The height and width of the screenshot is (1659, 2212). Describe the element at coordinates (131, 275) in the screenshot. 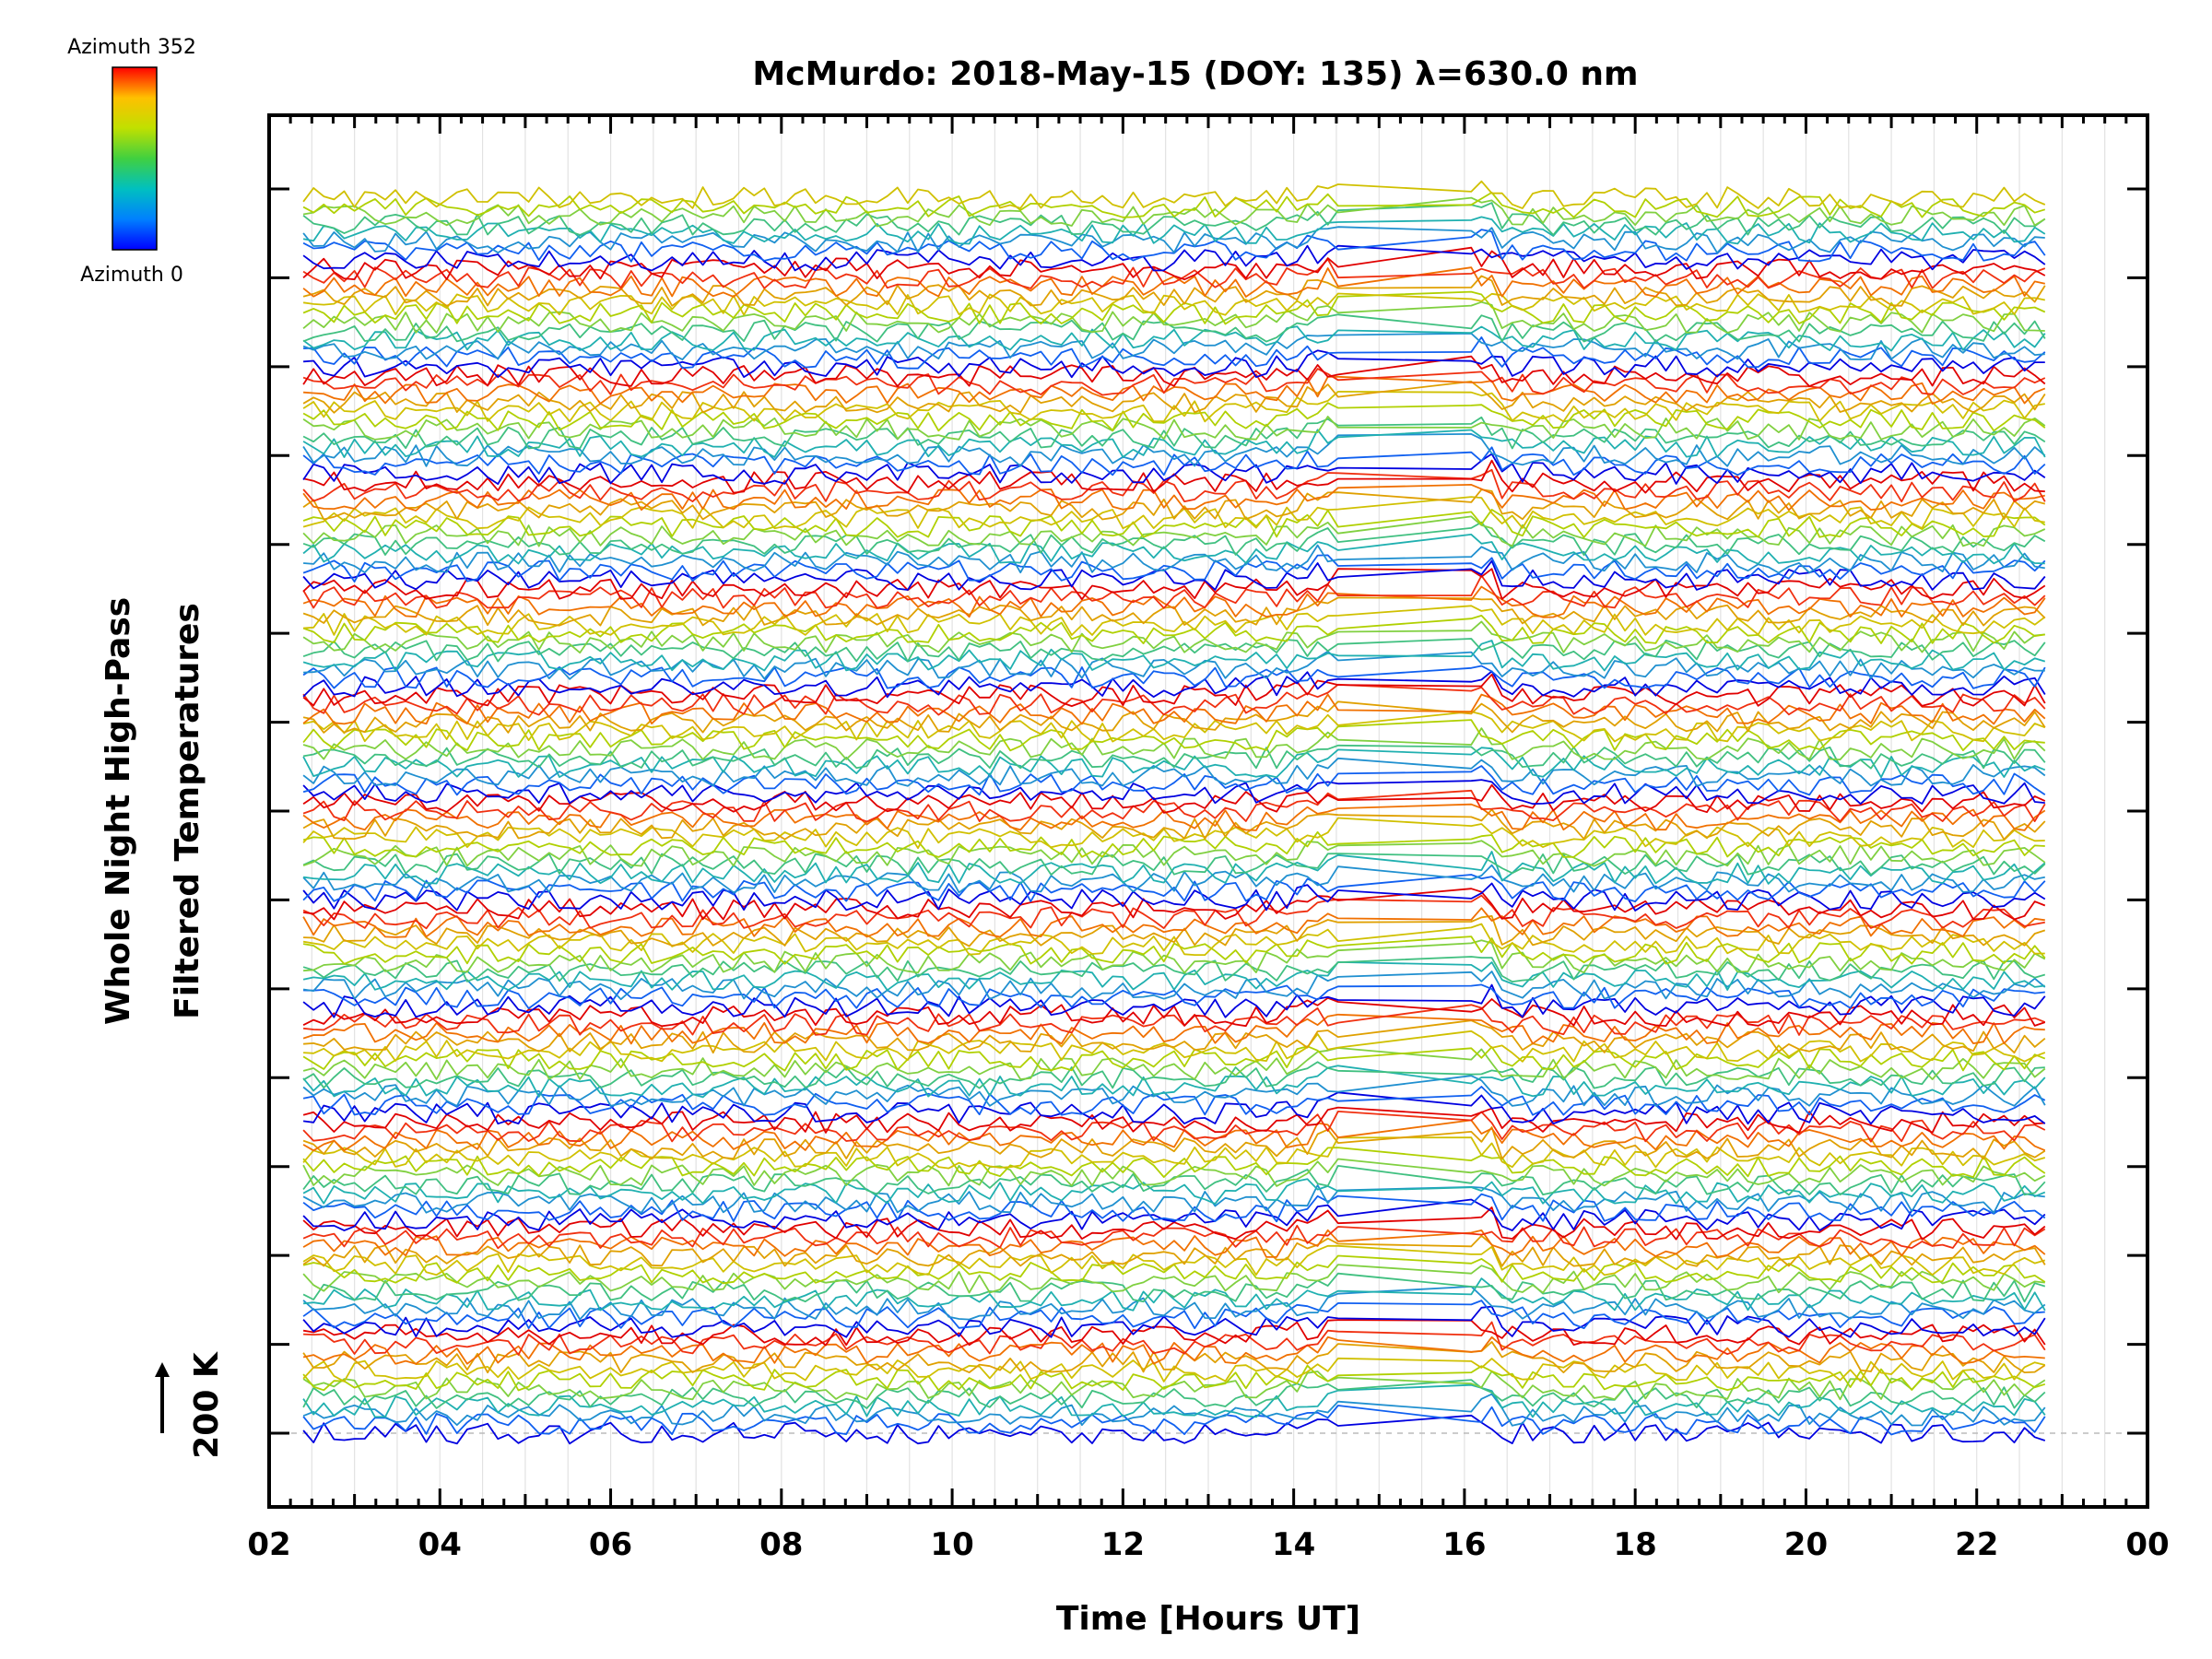

I see `colorbar-bottom-label: Azimuth 0` at that location.